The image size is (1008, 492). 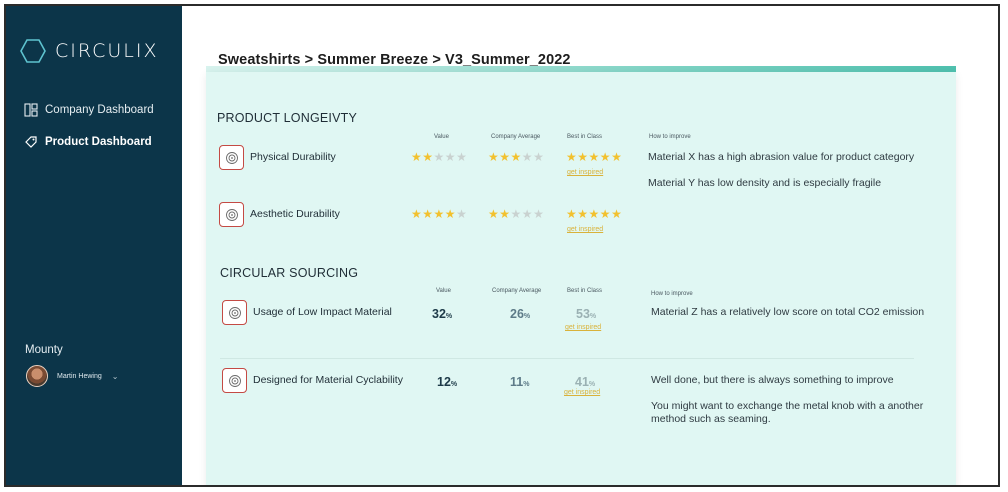 I want to click on metric-icon-physical-durability, so click(x=231, y=157).